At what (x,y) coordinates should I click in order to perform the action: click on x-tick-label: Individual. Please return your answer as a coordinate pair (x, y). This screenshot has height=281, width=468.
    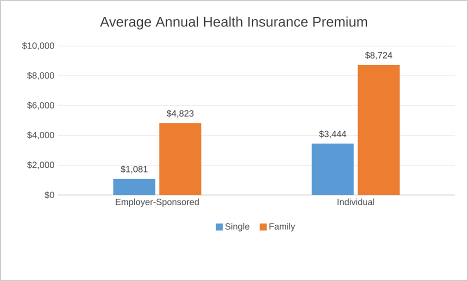
    Looking at the image, I should click on (356, 202).